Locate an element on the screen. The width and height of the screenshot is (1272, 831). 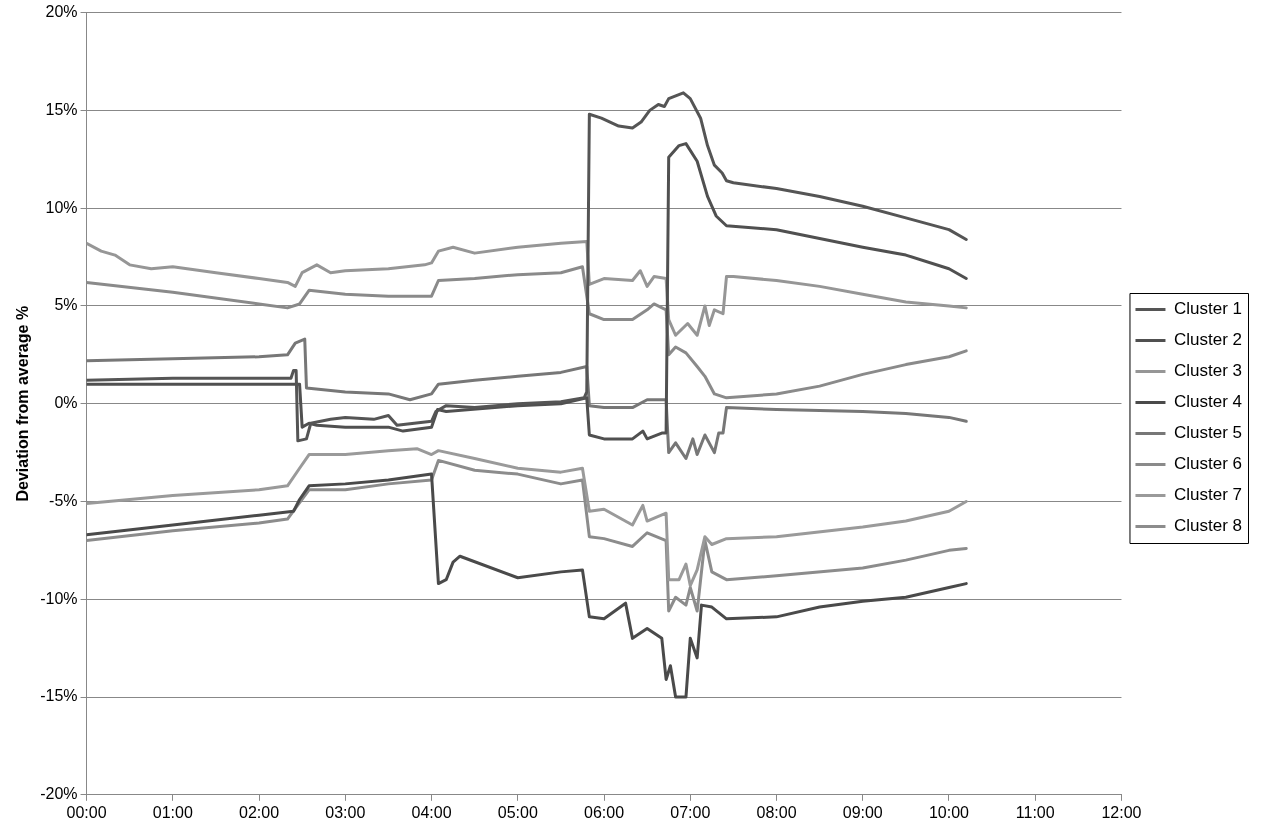
legend-label: Cluster 4 is located at coordinates (1208, 402).